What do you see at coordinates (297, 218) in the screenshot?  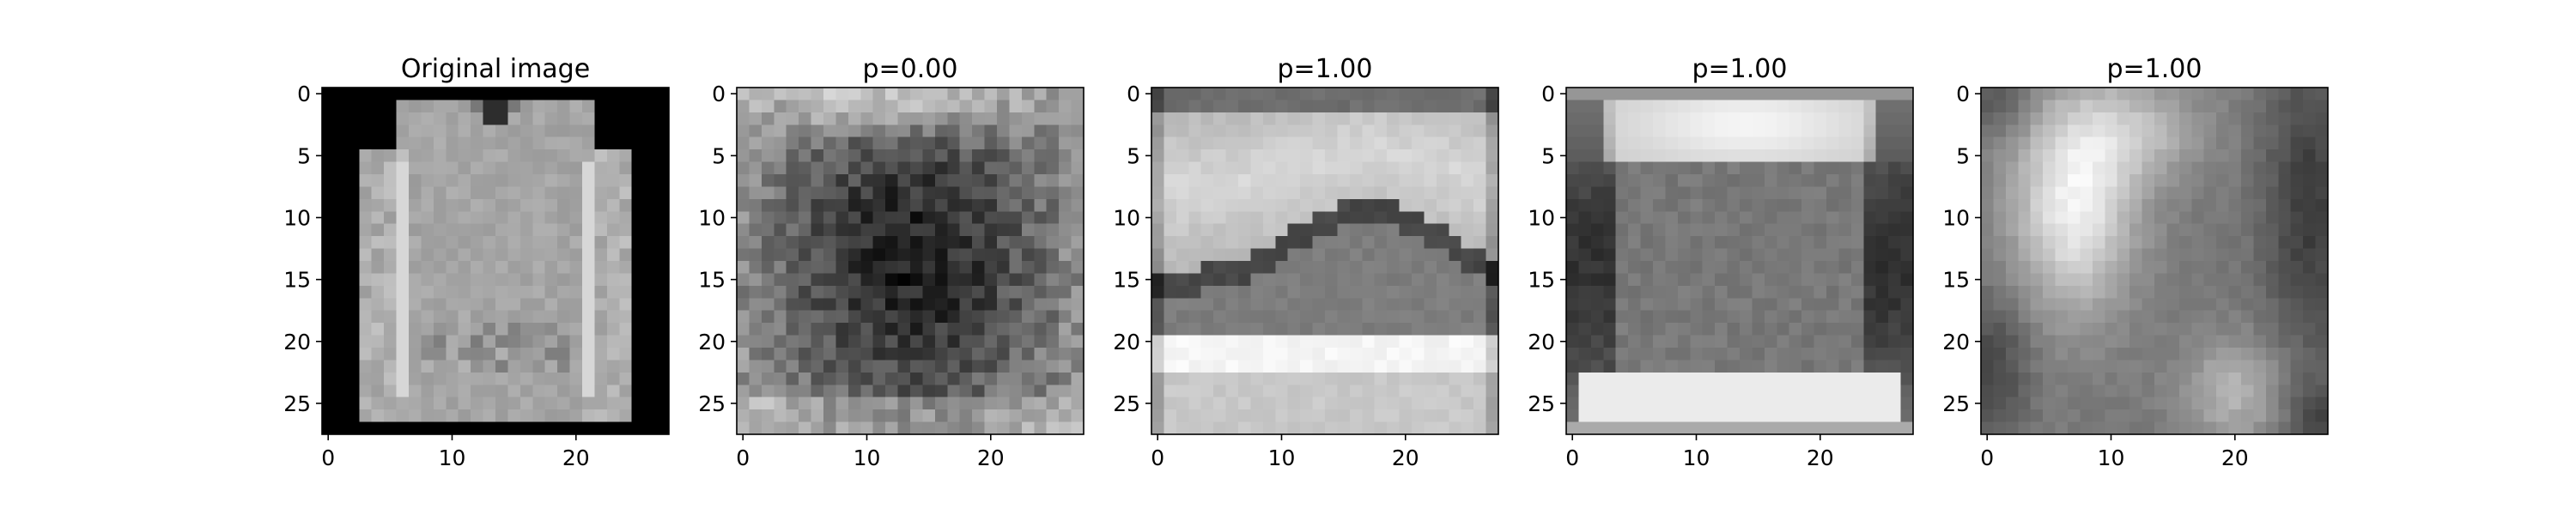 I see `y-tick-label: 10` at bounding box center [297, 218].